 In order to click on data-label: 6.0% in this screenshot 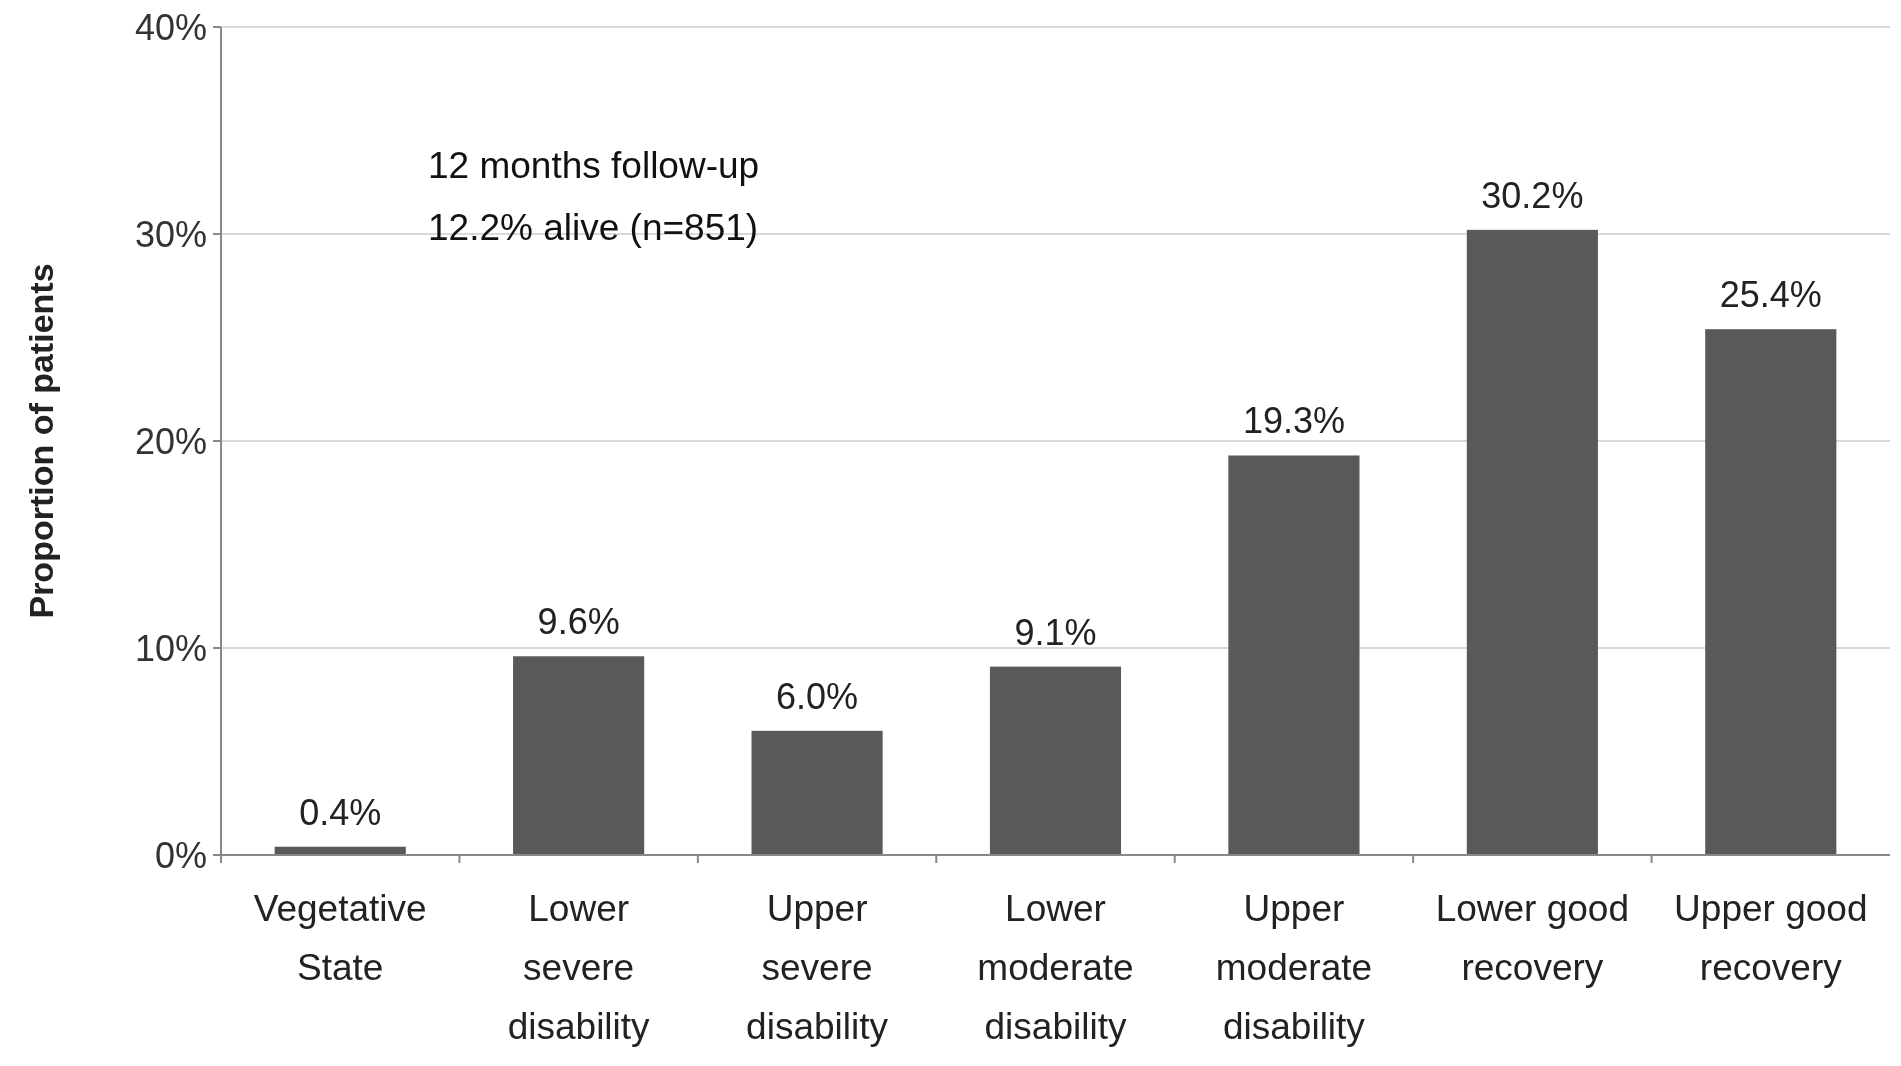, I will do `click(817, 696)`.